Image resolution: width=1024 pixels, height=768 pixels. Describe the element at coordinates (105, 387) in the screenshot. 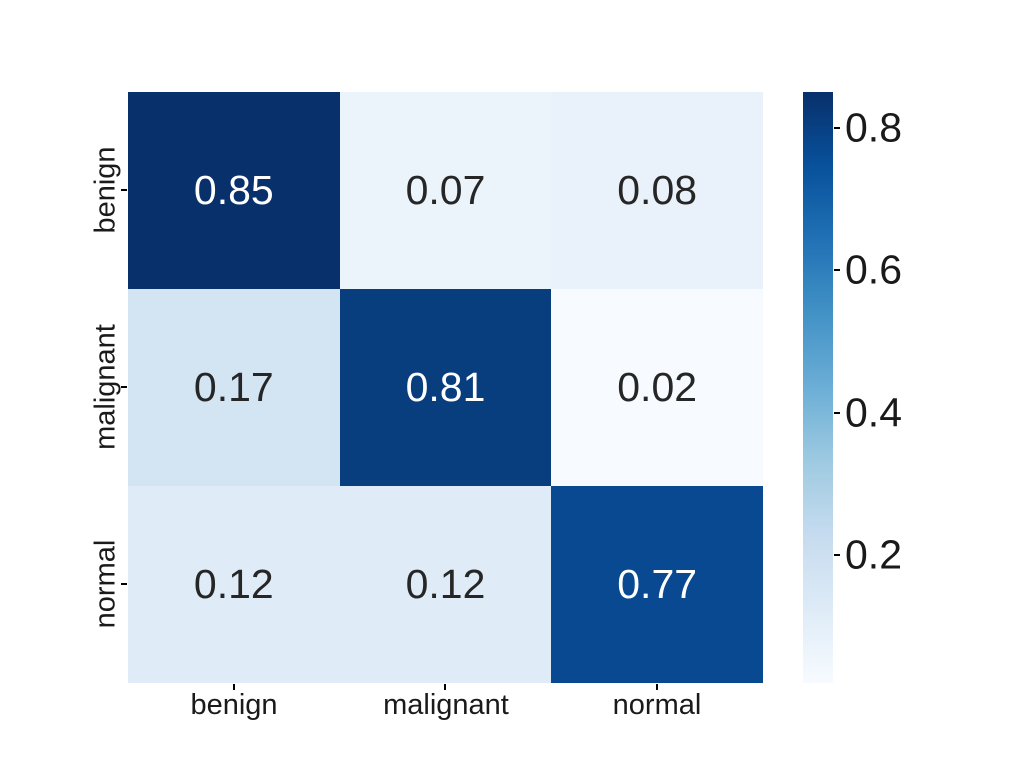

I see `y-axis-label-malignant: malignant` at that location.